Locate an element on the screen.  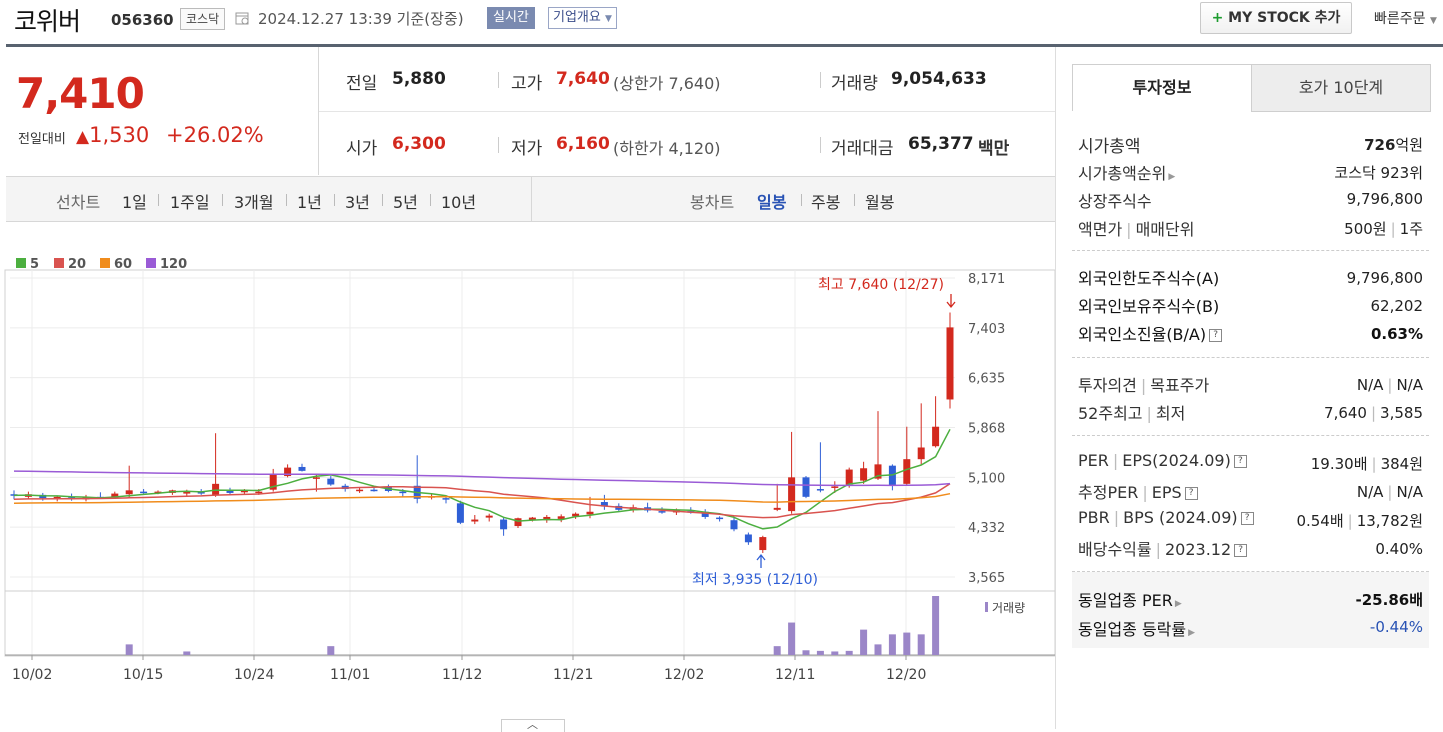
change-amount: ▲1,530 is located at coordinates (112, 135).